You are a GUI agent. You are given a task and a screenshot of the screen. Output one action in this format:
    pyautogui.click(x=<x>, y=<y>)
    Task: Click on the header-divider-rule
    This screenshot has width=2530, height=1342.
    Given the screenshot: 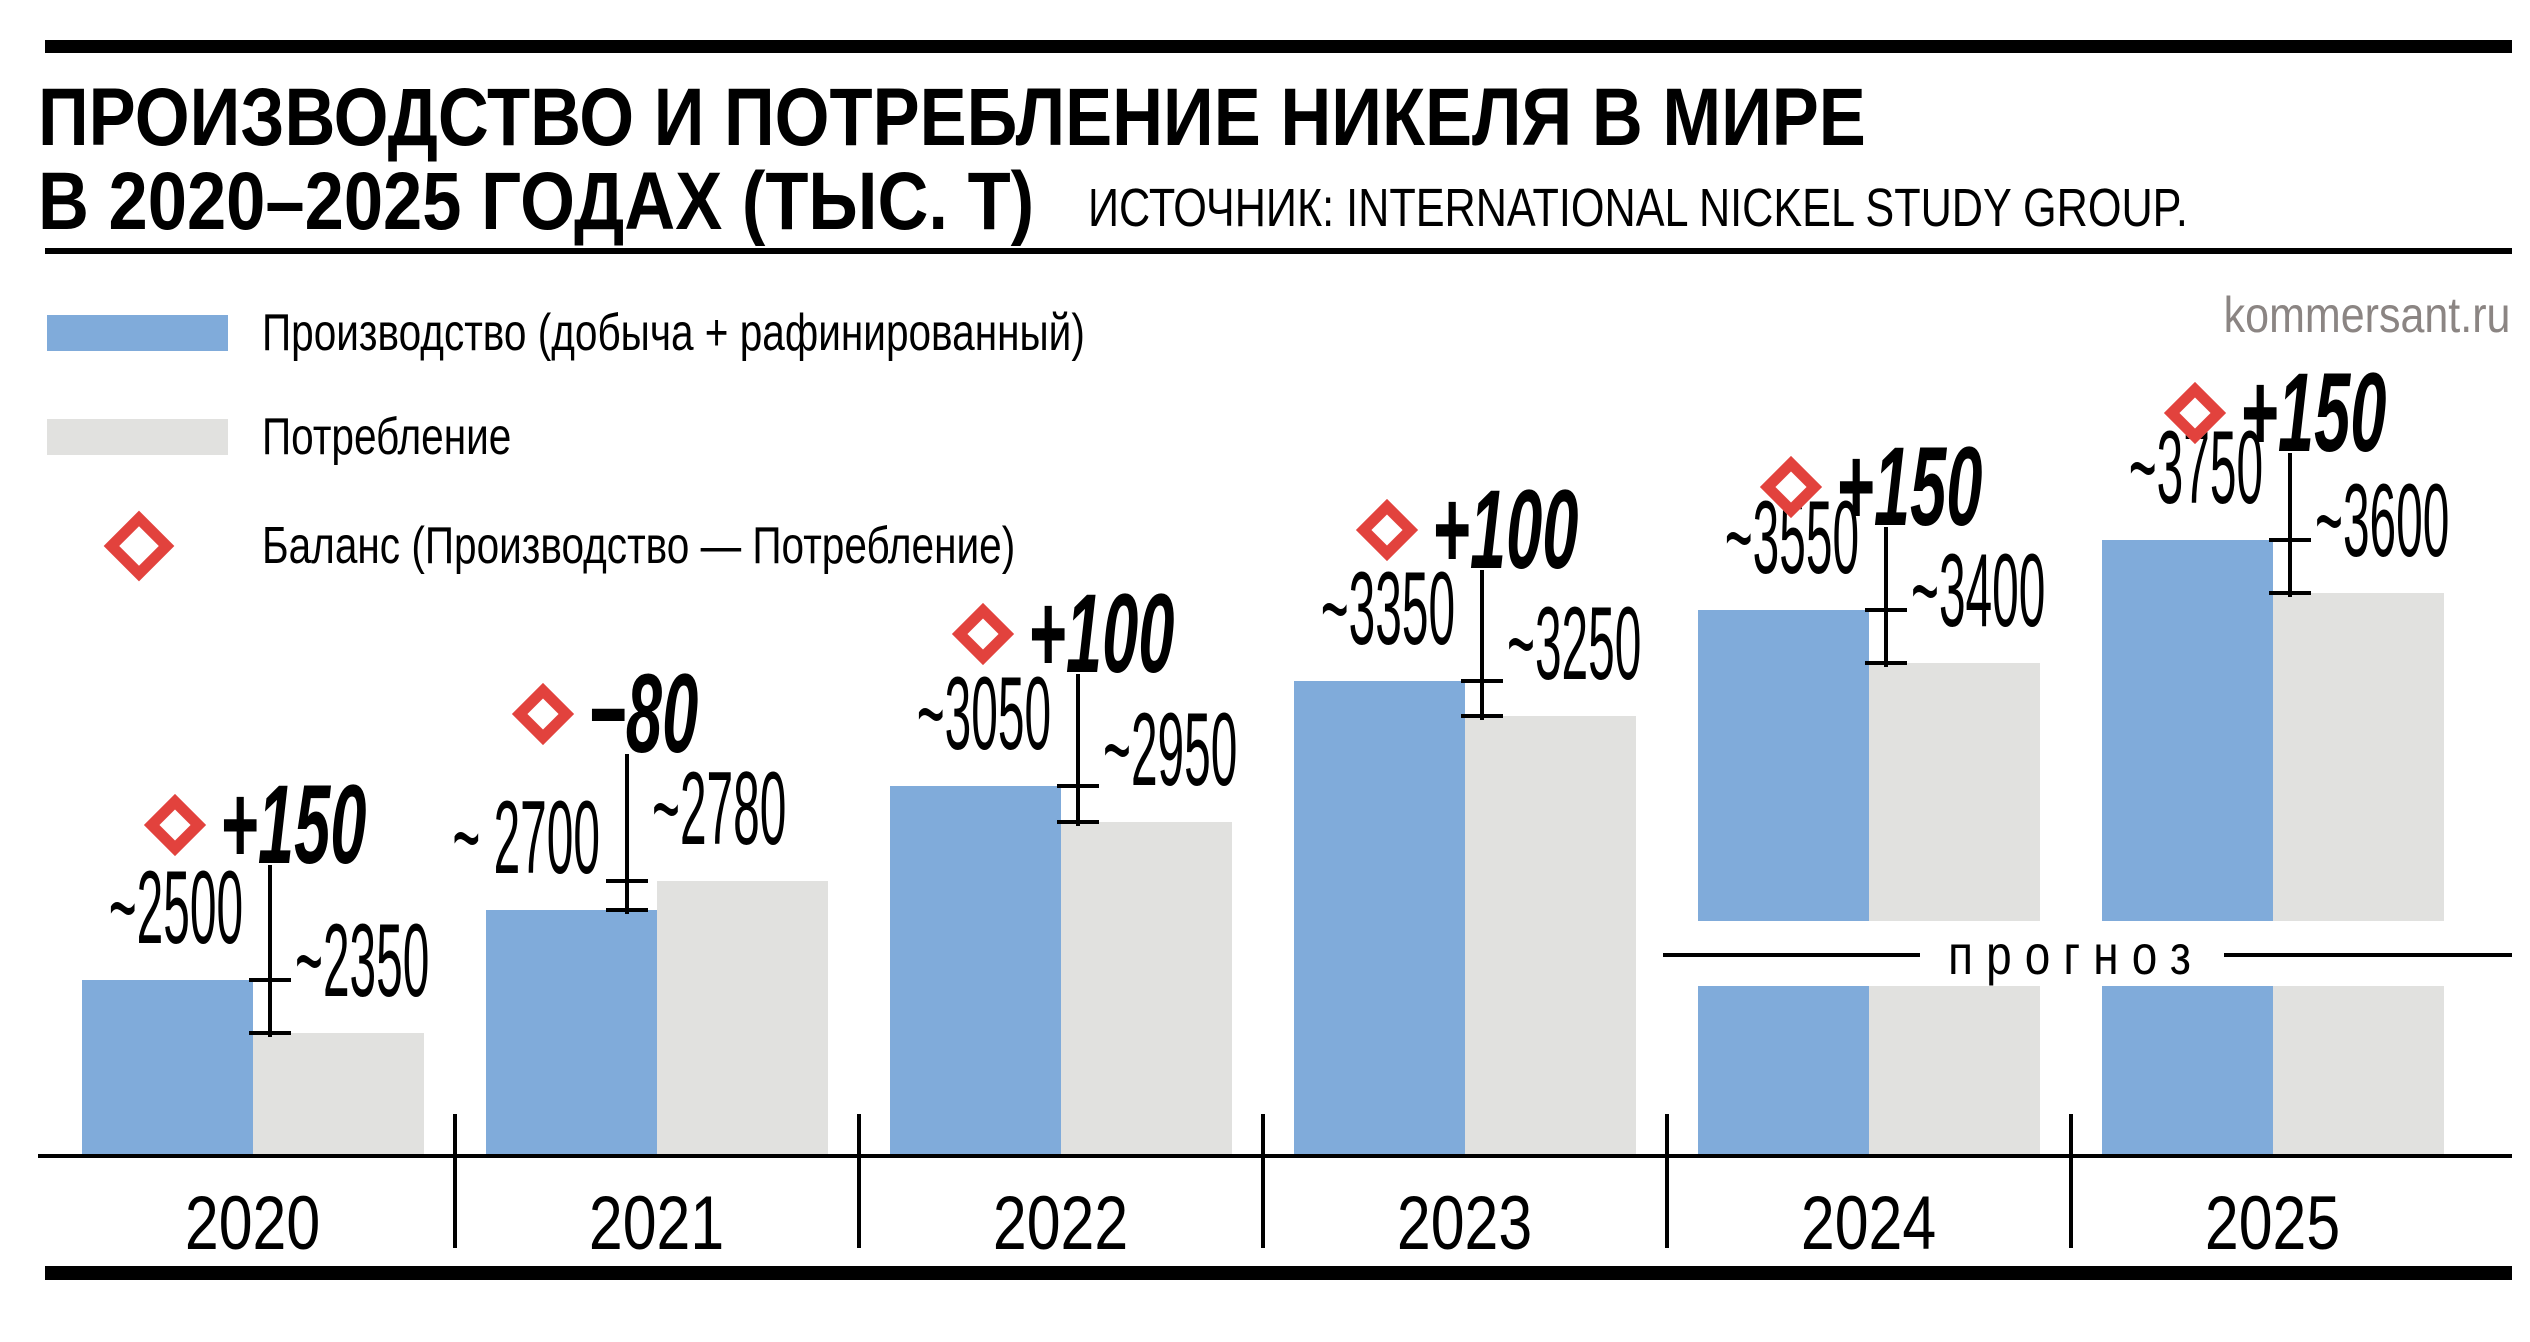 What is the action you would take?
    pyautogui.click(x=1278, y=251)
    